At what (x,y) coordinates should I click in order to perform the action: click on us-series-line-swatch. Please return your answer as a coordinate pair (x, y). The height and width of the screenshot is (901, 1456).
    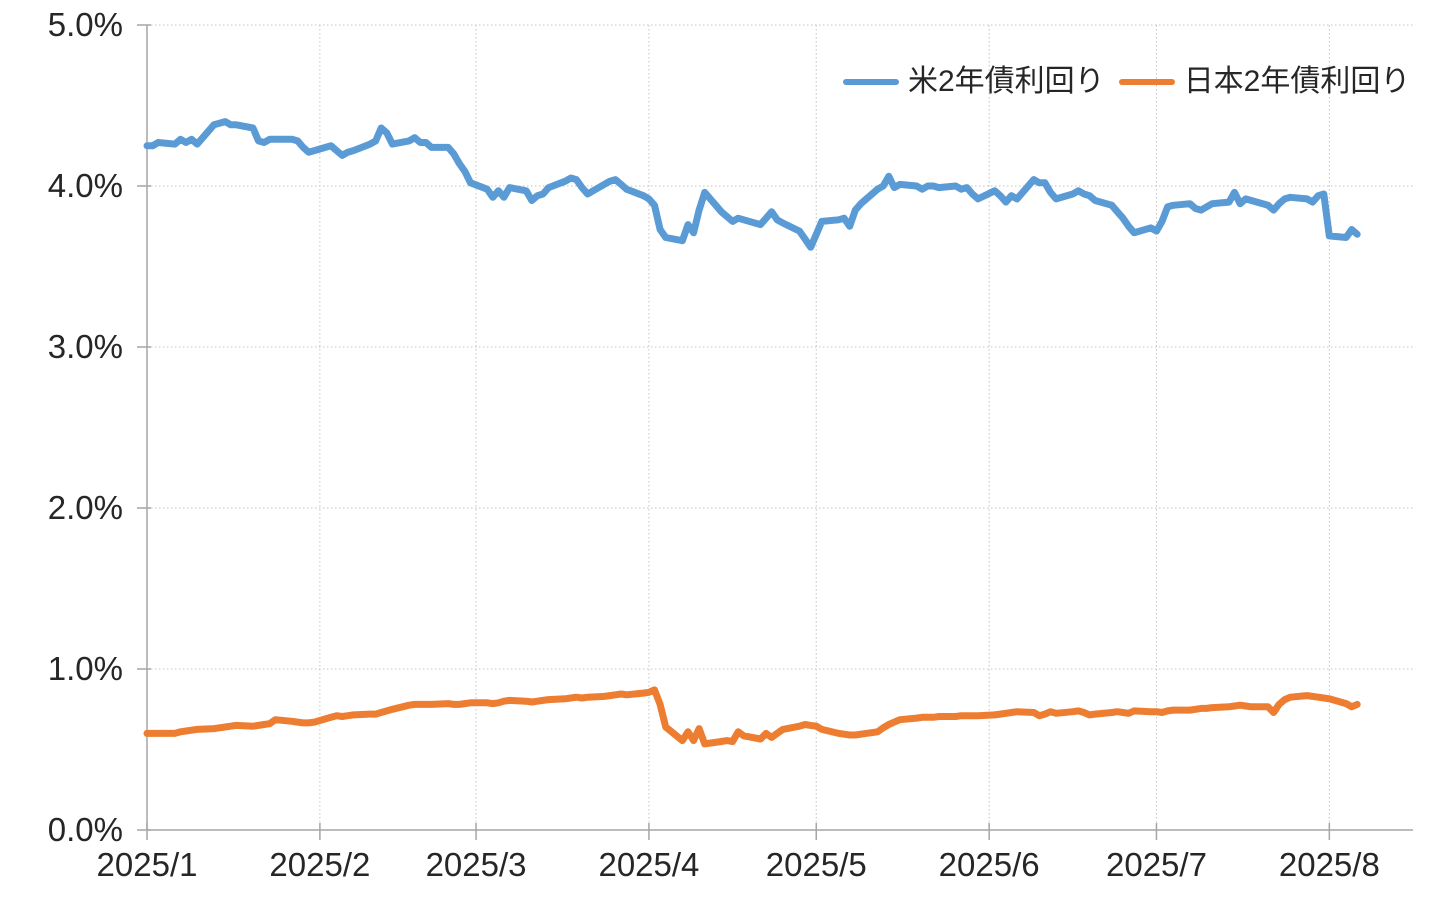
    Looking at the image, I should click on (871, 82).